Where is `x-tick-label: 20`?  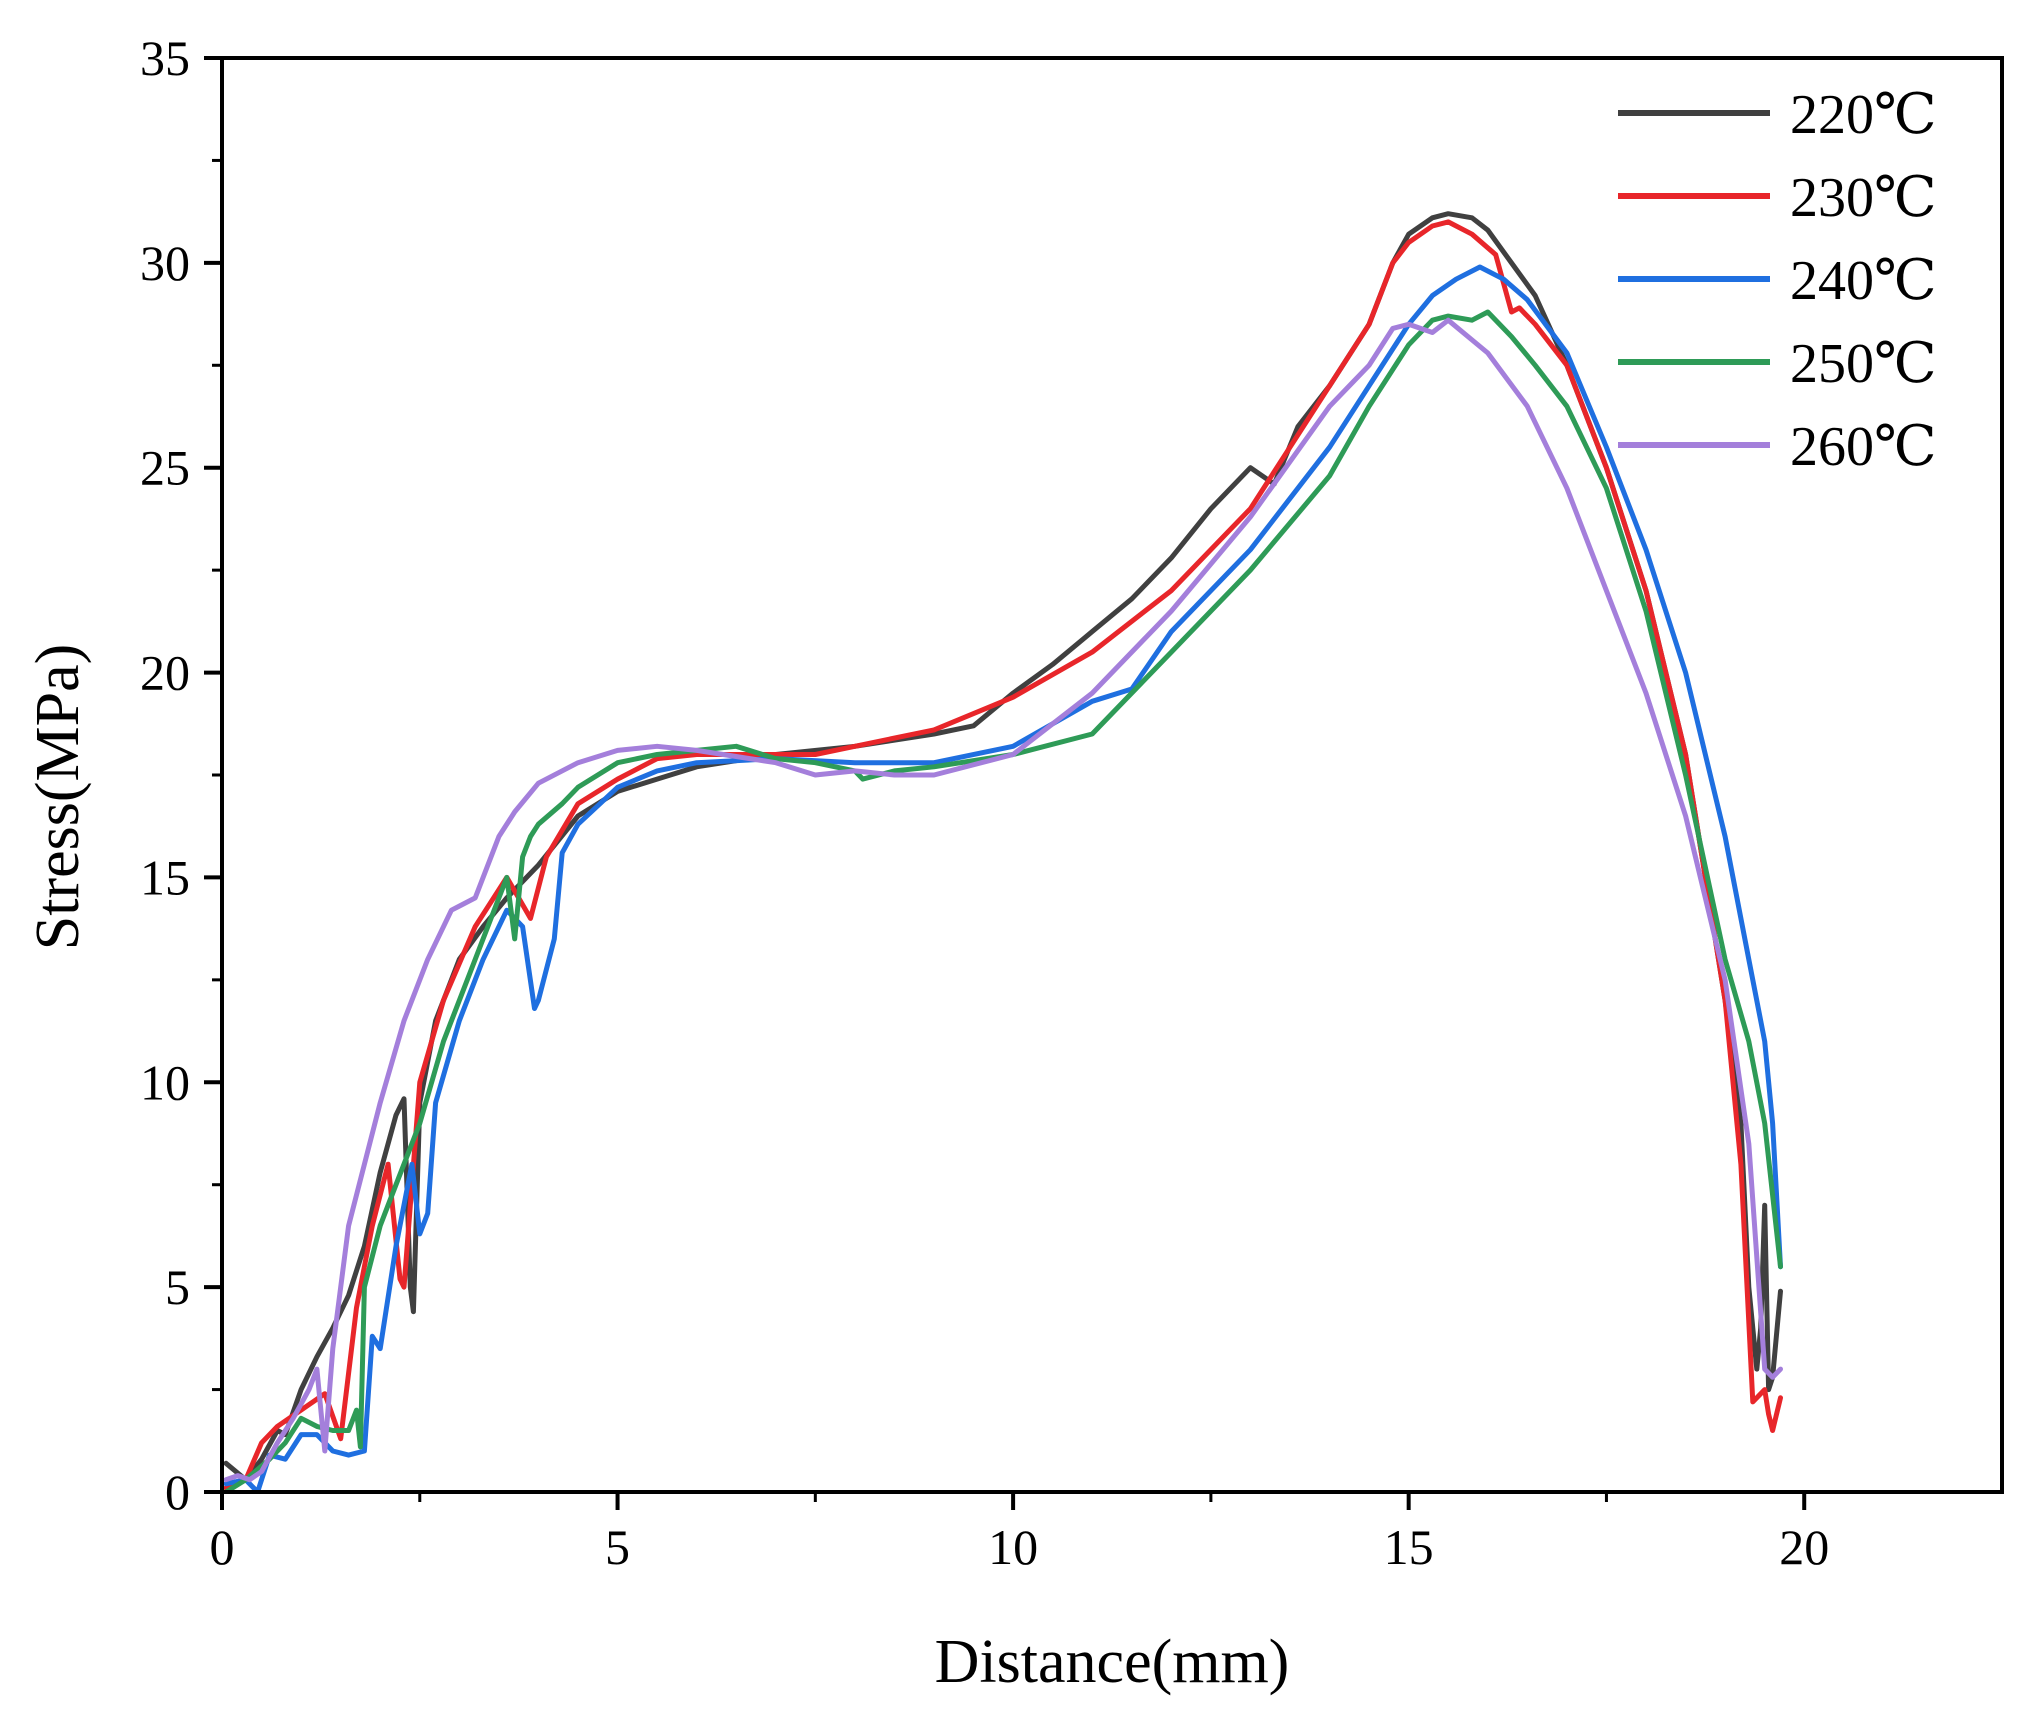
x-tick-label: 20 is located at coordinates (1804, 1547).